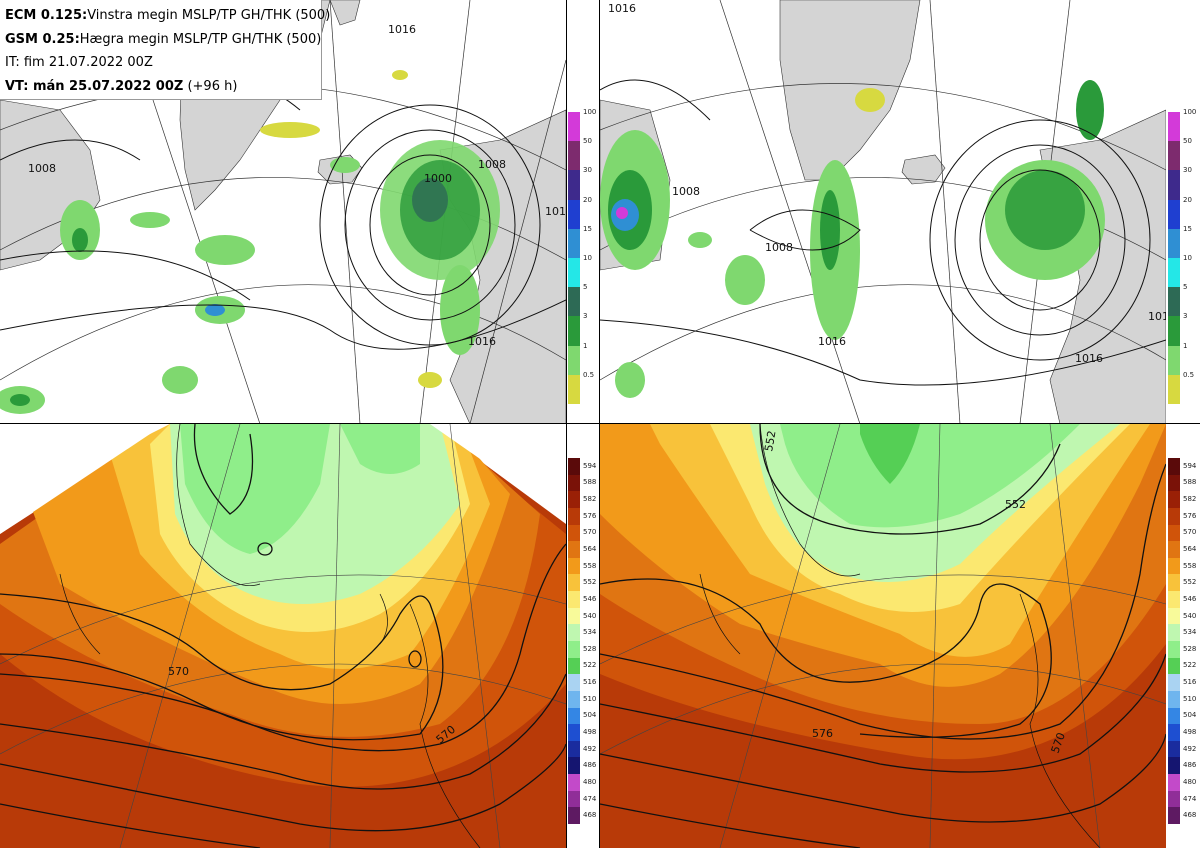 This screenshot has height=848, width=1200. I want to click on vertical-divider-right, so click(599, 424).